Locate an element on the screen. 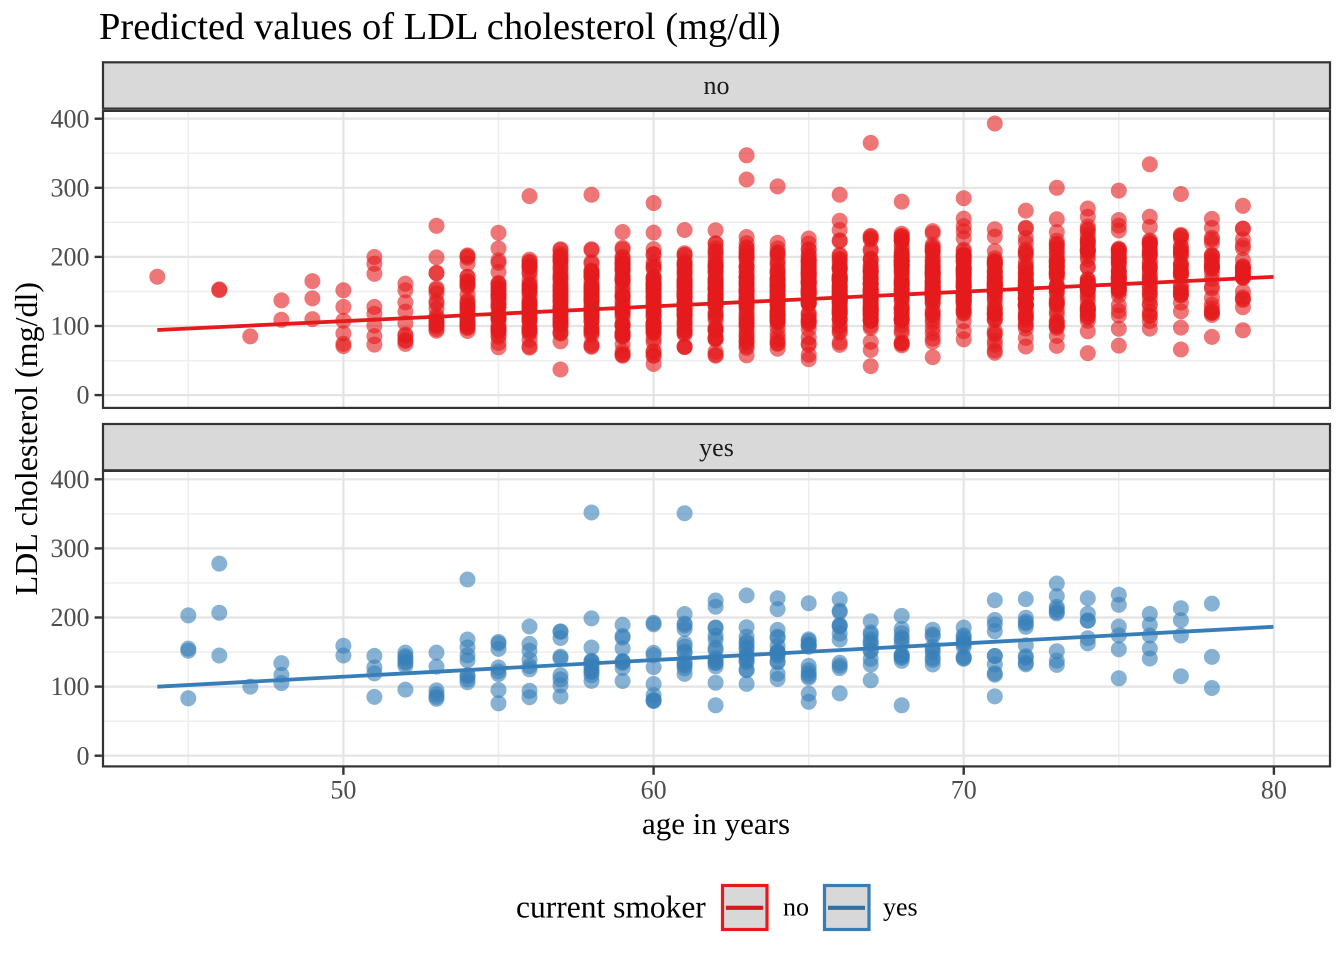 The image size is (1344, 960). svg-text: 80 is located at coordinates (1274, 789).